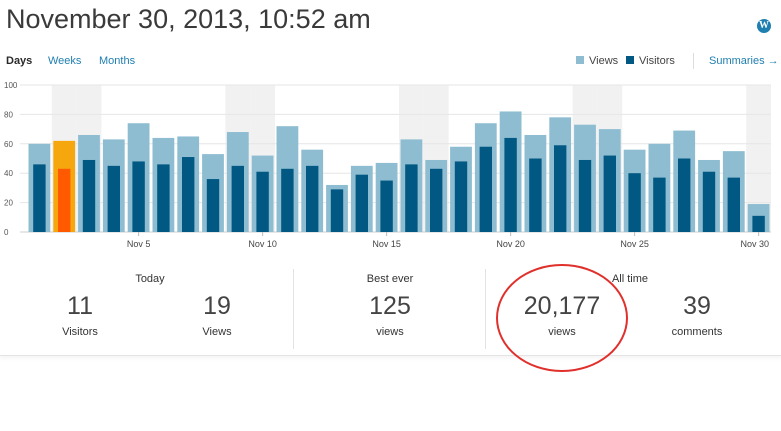 The height and width of the screenshot is (431, 781). Describe the element at coordinates (262, 244) in the screenshot. I see `x-tick-label: Nov 10` at that location.